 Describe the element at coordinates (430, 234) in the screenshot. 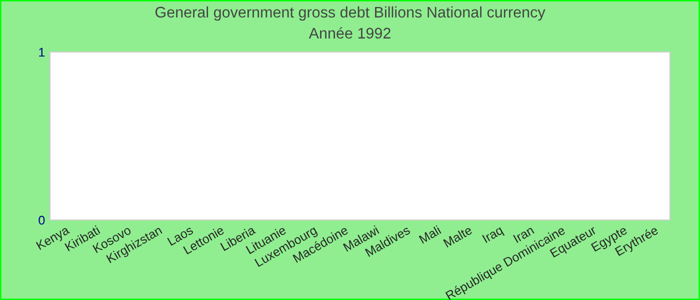

I see `x-tick-label: Mali` at that location.